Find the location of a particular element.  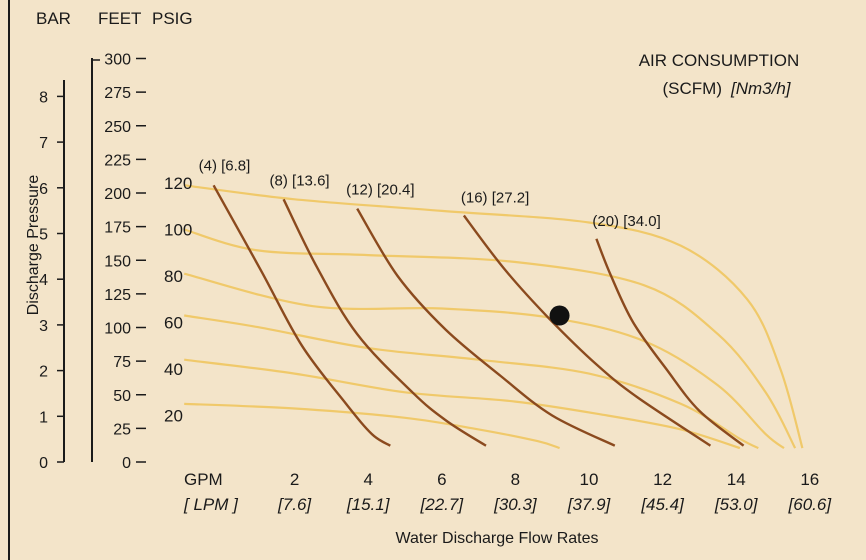

psig-tick-label: 20 is located at coordinates (173, 416).